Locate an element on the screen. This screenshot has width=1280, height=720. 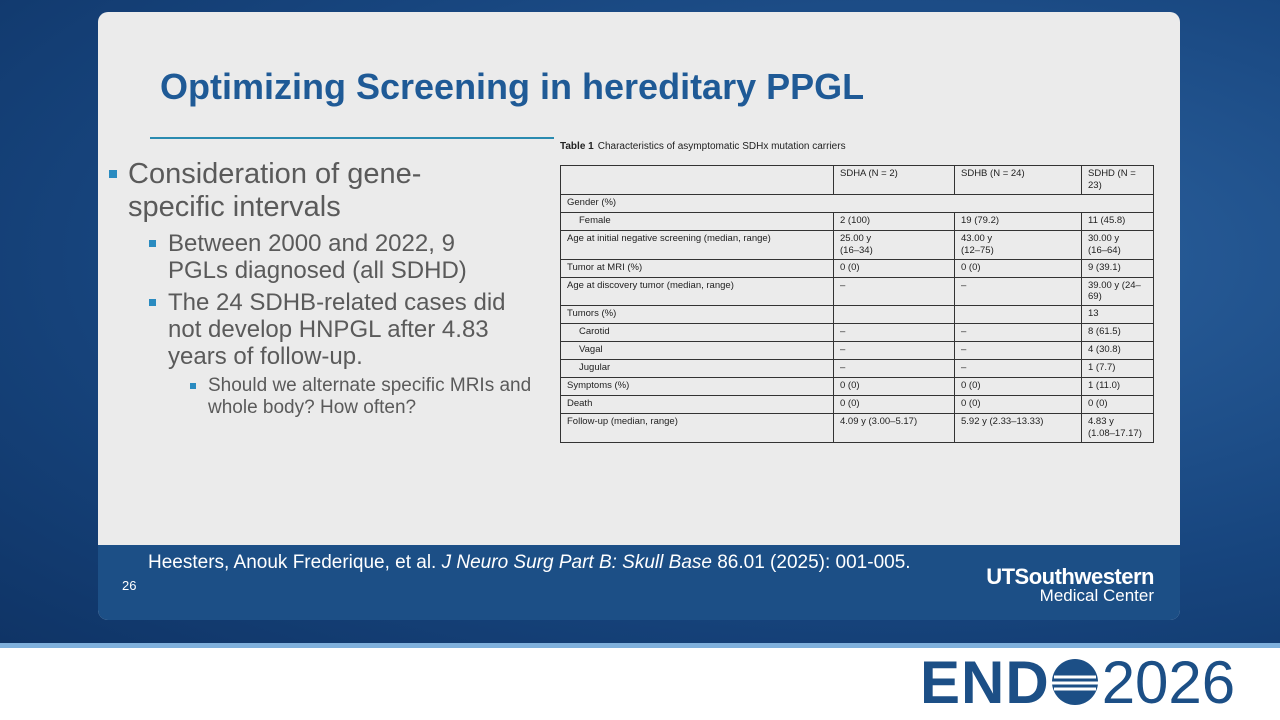
table-row: Jugular – –1 (7.7) is located at coordinates (857, 369).